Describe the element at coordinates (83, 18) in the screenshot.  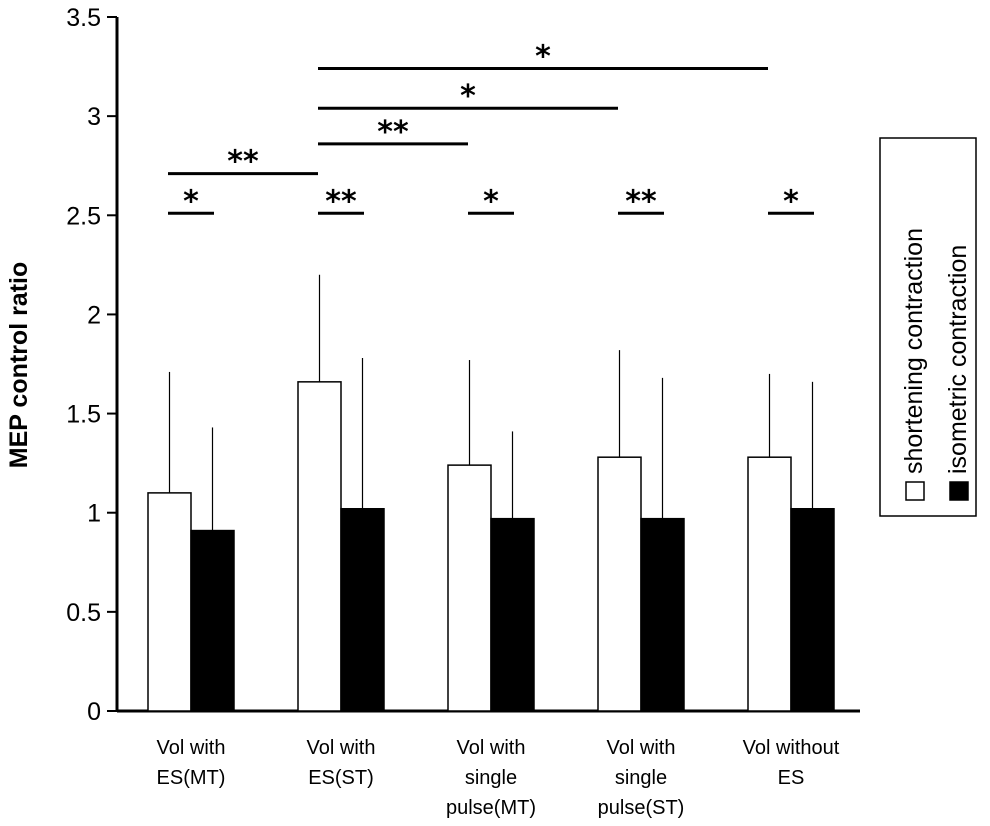
I see `y-tick-label: 3.5` at that location.